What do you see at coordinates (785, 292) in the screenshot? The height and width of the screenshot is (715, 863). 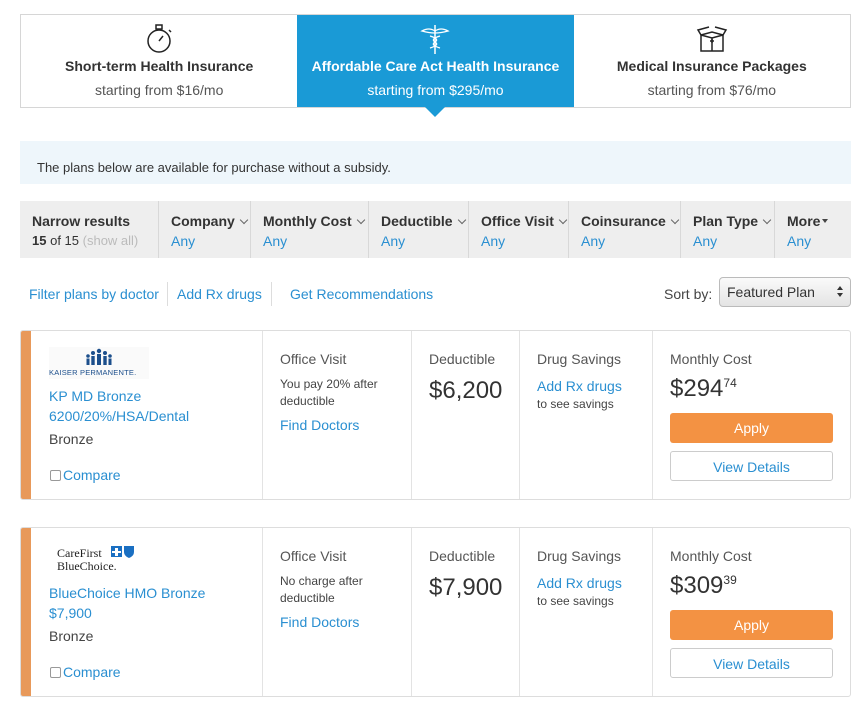 I see `sort-select: Featured Plan` at bounding box center [785, 292].